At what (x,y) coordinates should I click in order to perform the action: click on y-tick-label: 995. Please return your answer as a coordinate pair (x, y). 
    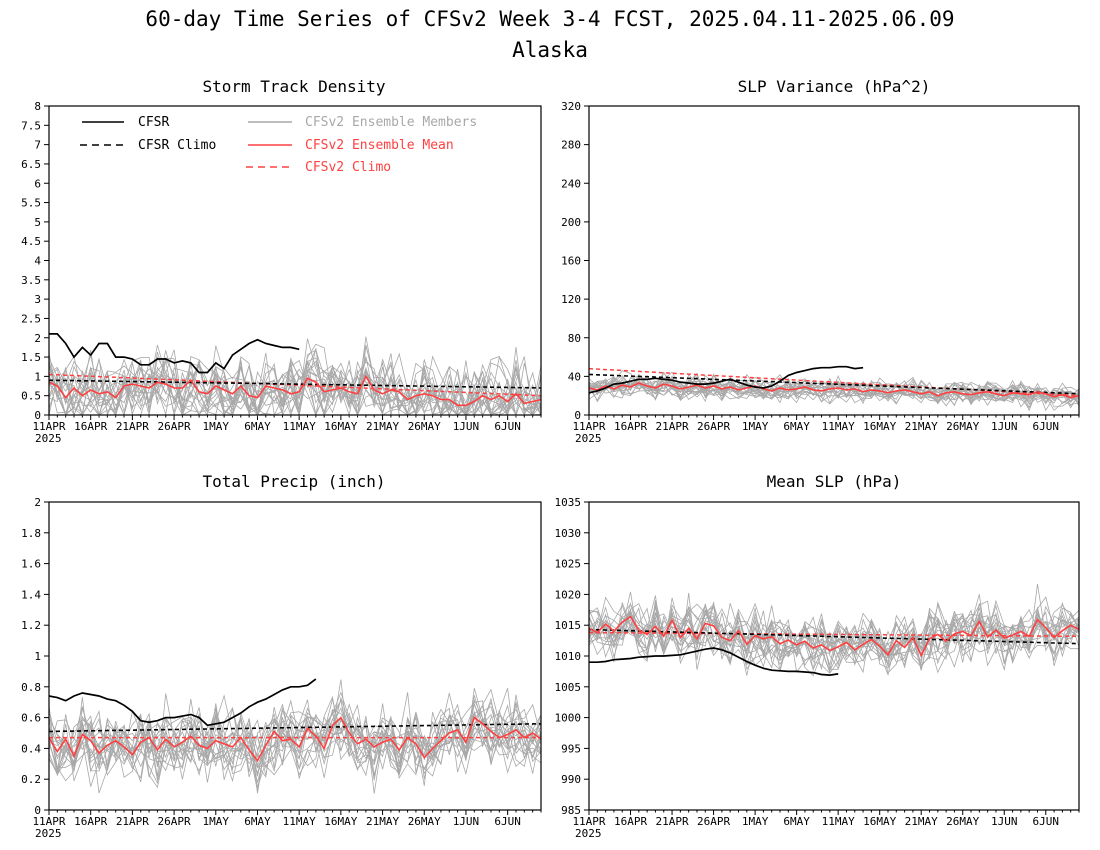
    Looking at the image, I should click on (571, 748).